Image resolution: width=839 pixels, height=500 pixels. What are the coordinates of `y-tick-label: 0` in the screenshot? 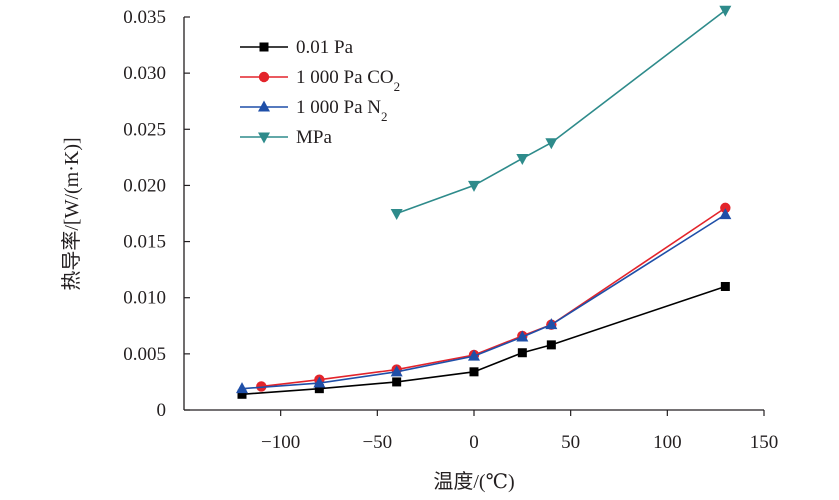 It's located at (162, 410).